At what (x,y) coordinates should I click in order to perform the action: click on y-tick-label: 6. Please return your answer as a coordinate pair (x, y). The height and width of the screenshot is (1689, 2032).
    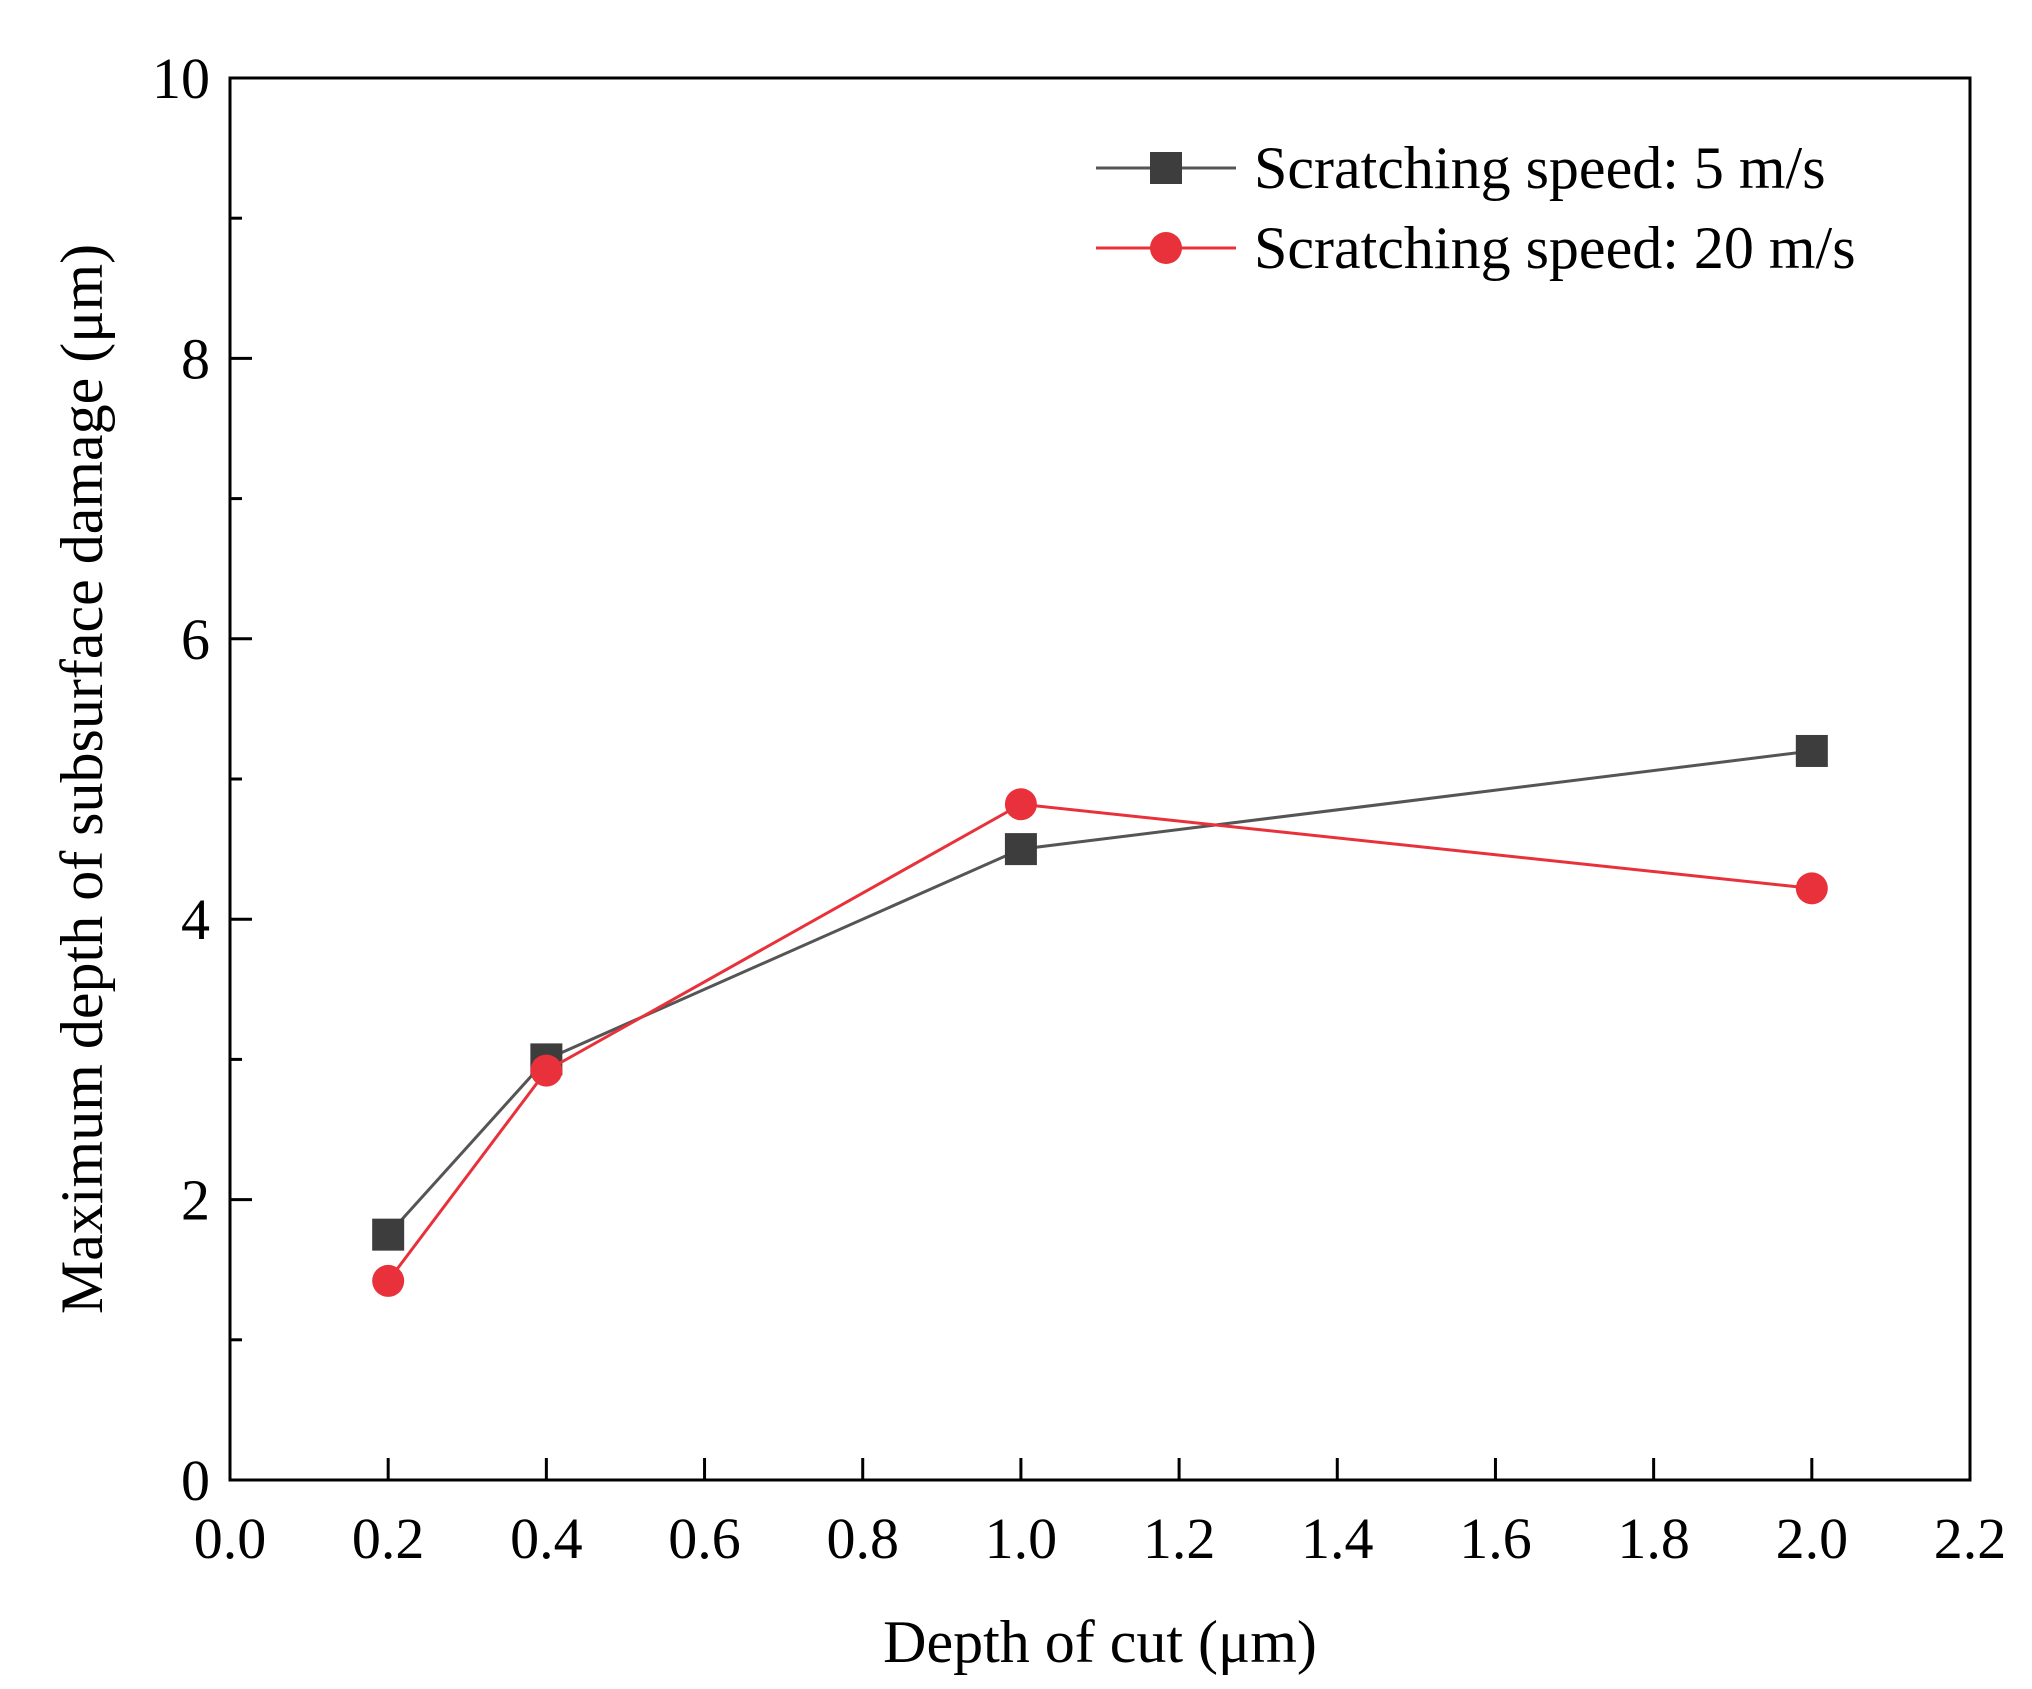
    Looking at the image, I should click on (195, 639).